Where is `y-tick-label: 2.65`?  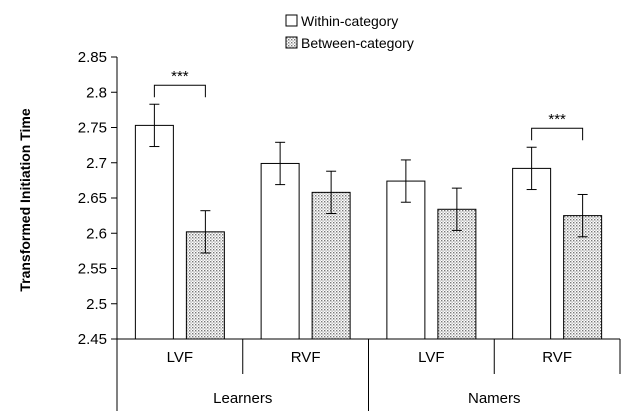 y-tick-label: 2.65 is located at coordinates (92, 198).